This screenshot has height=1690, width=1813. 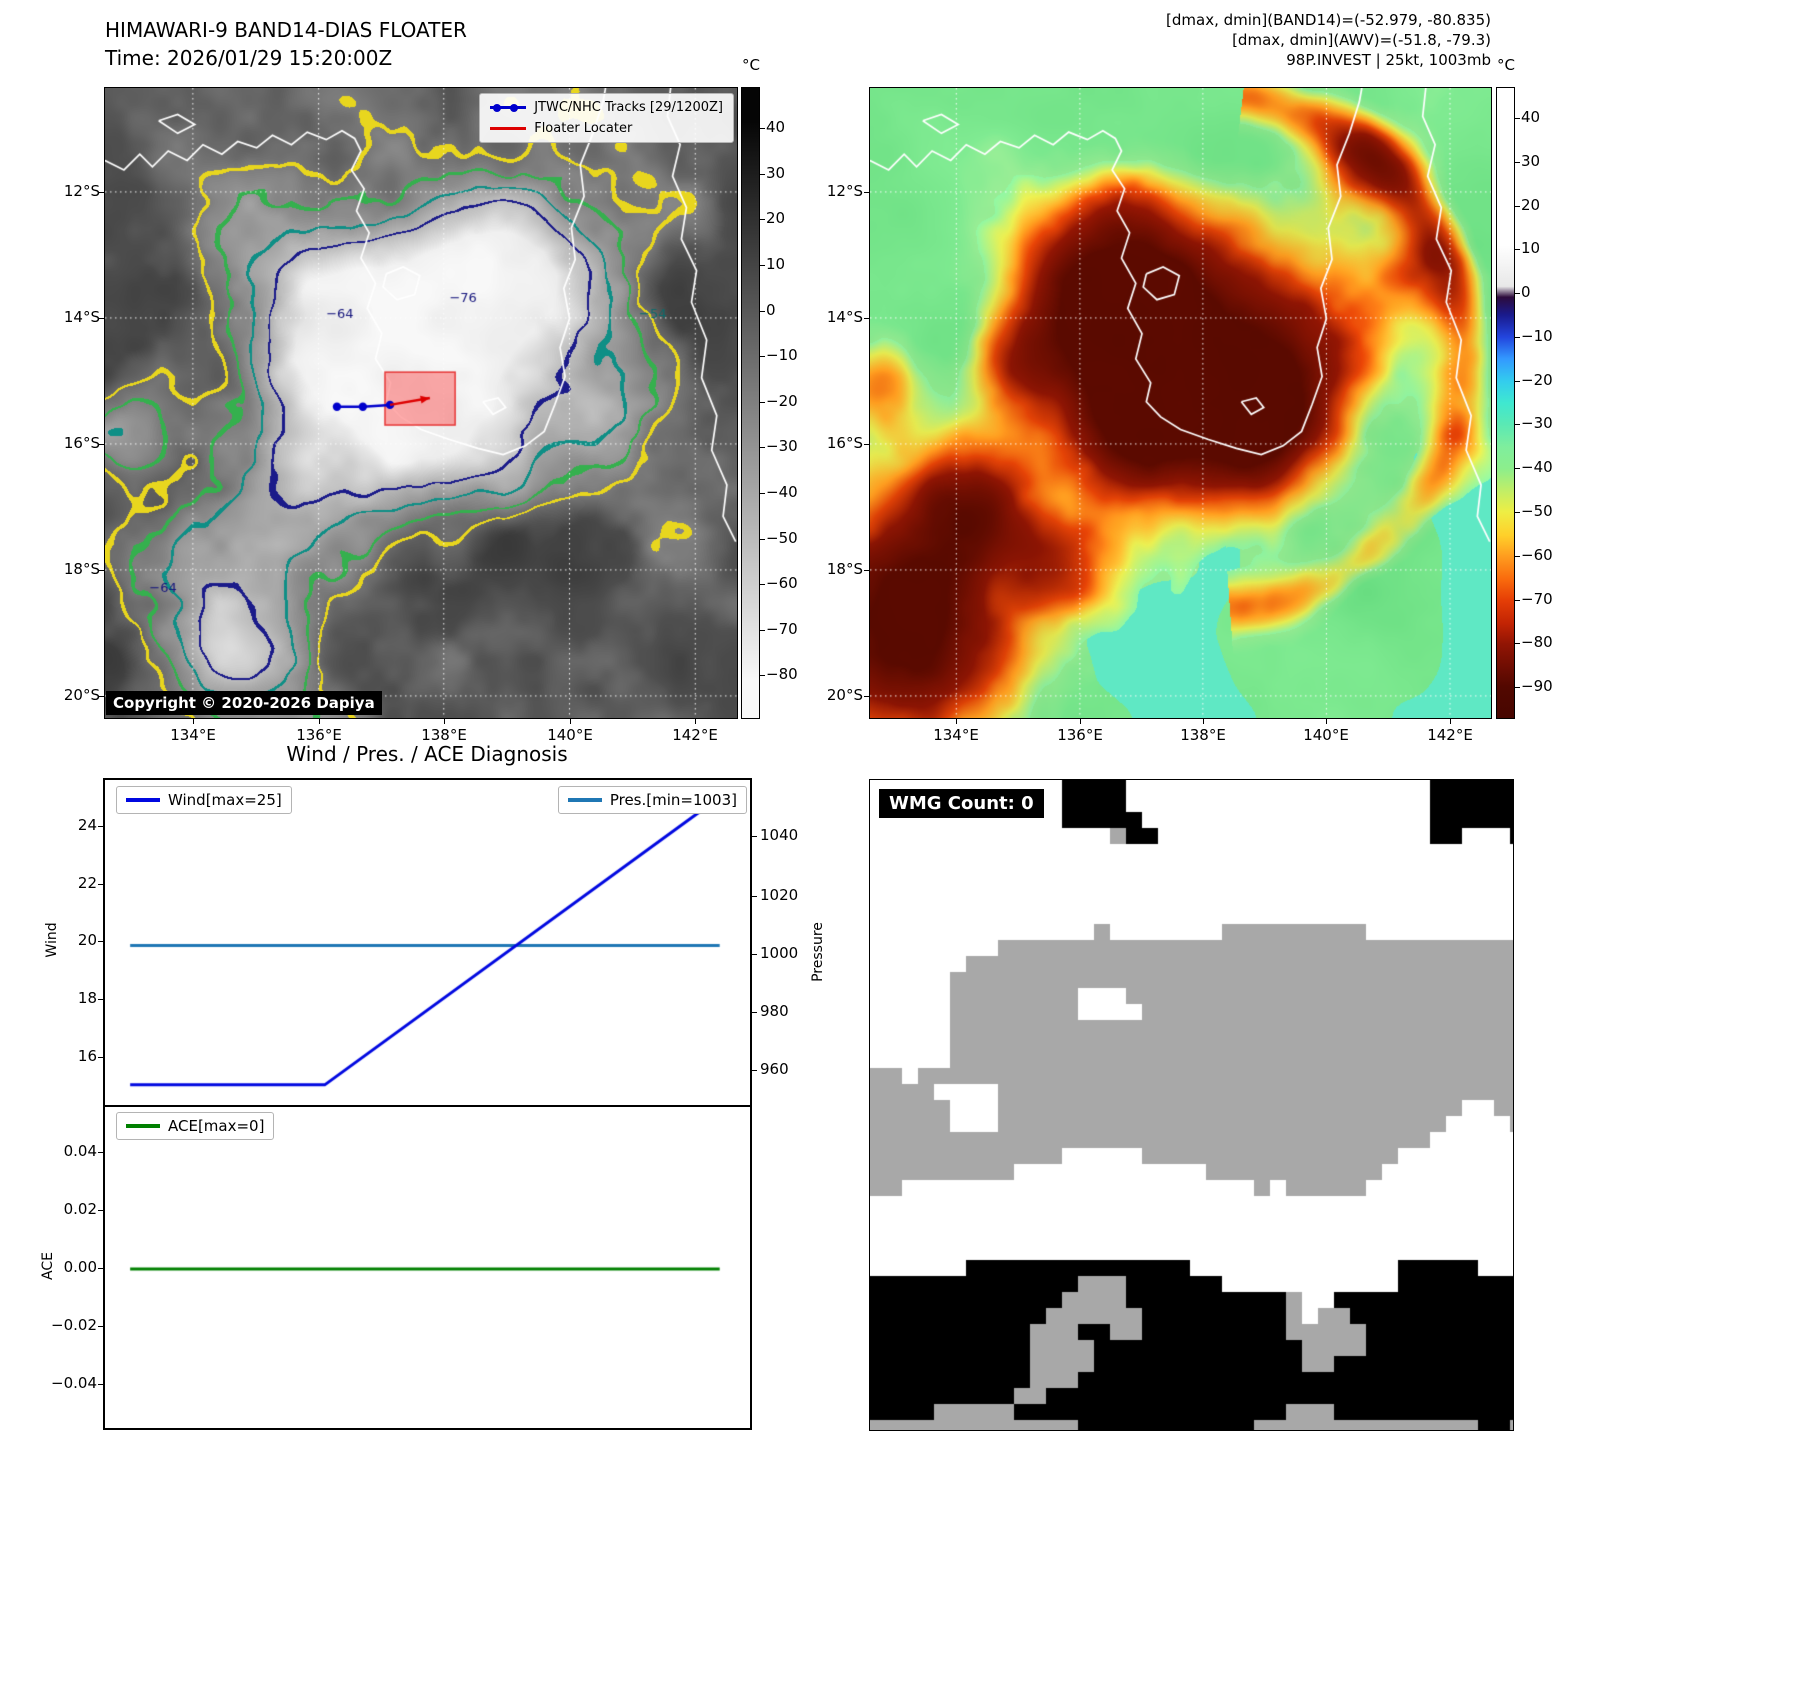 What do you see at coordinates (1537, 380) in the screenshot?
I see `colorbar-tick-label: −20` at bounding box center [1537, 380].